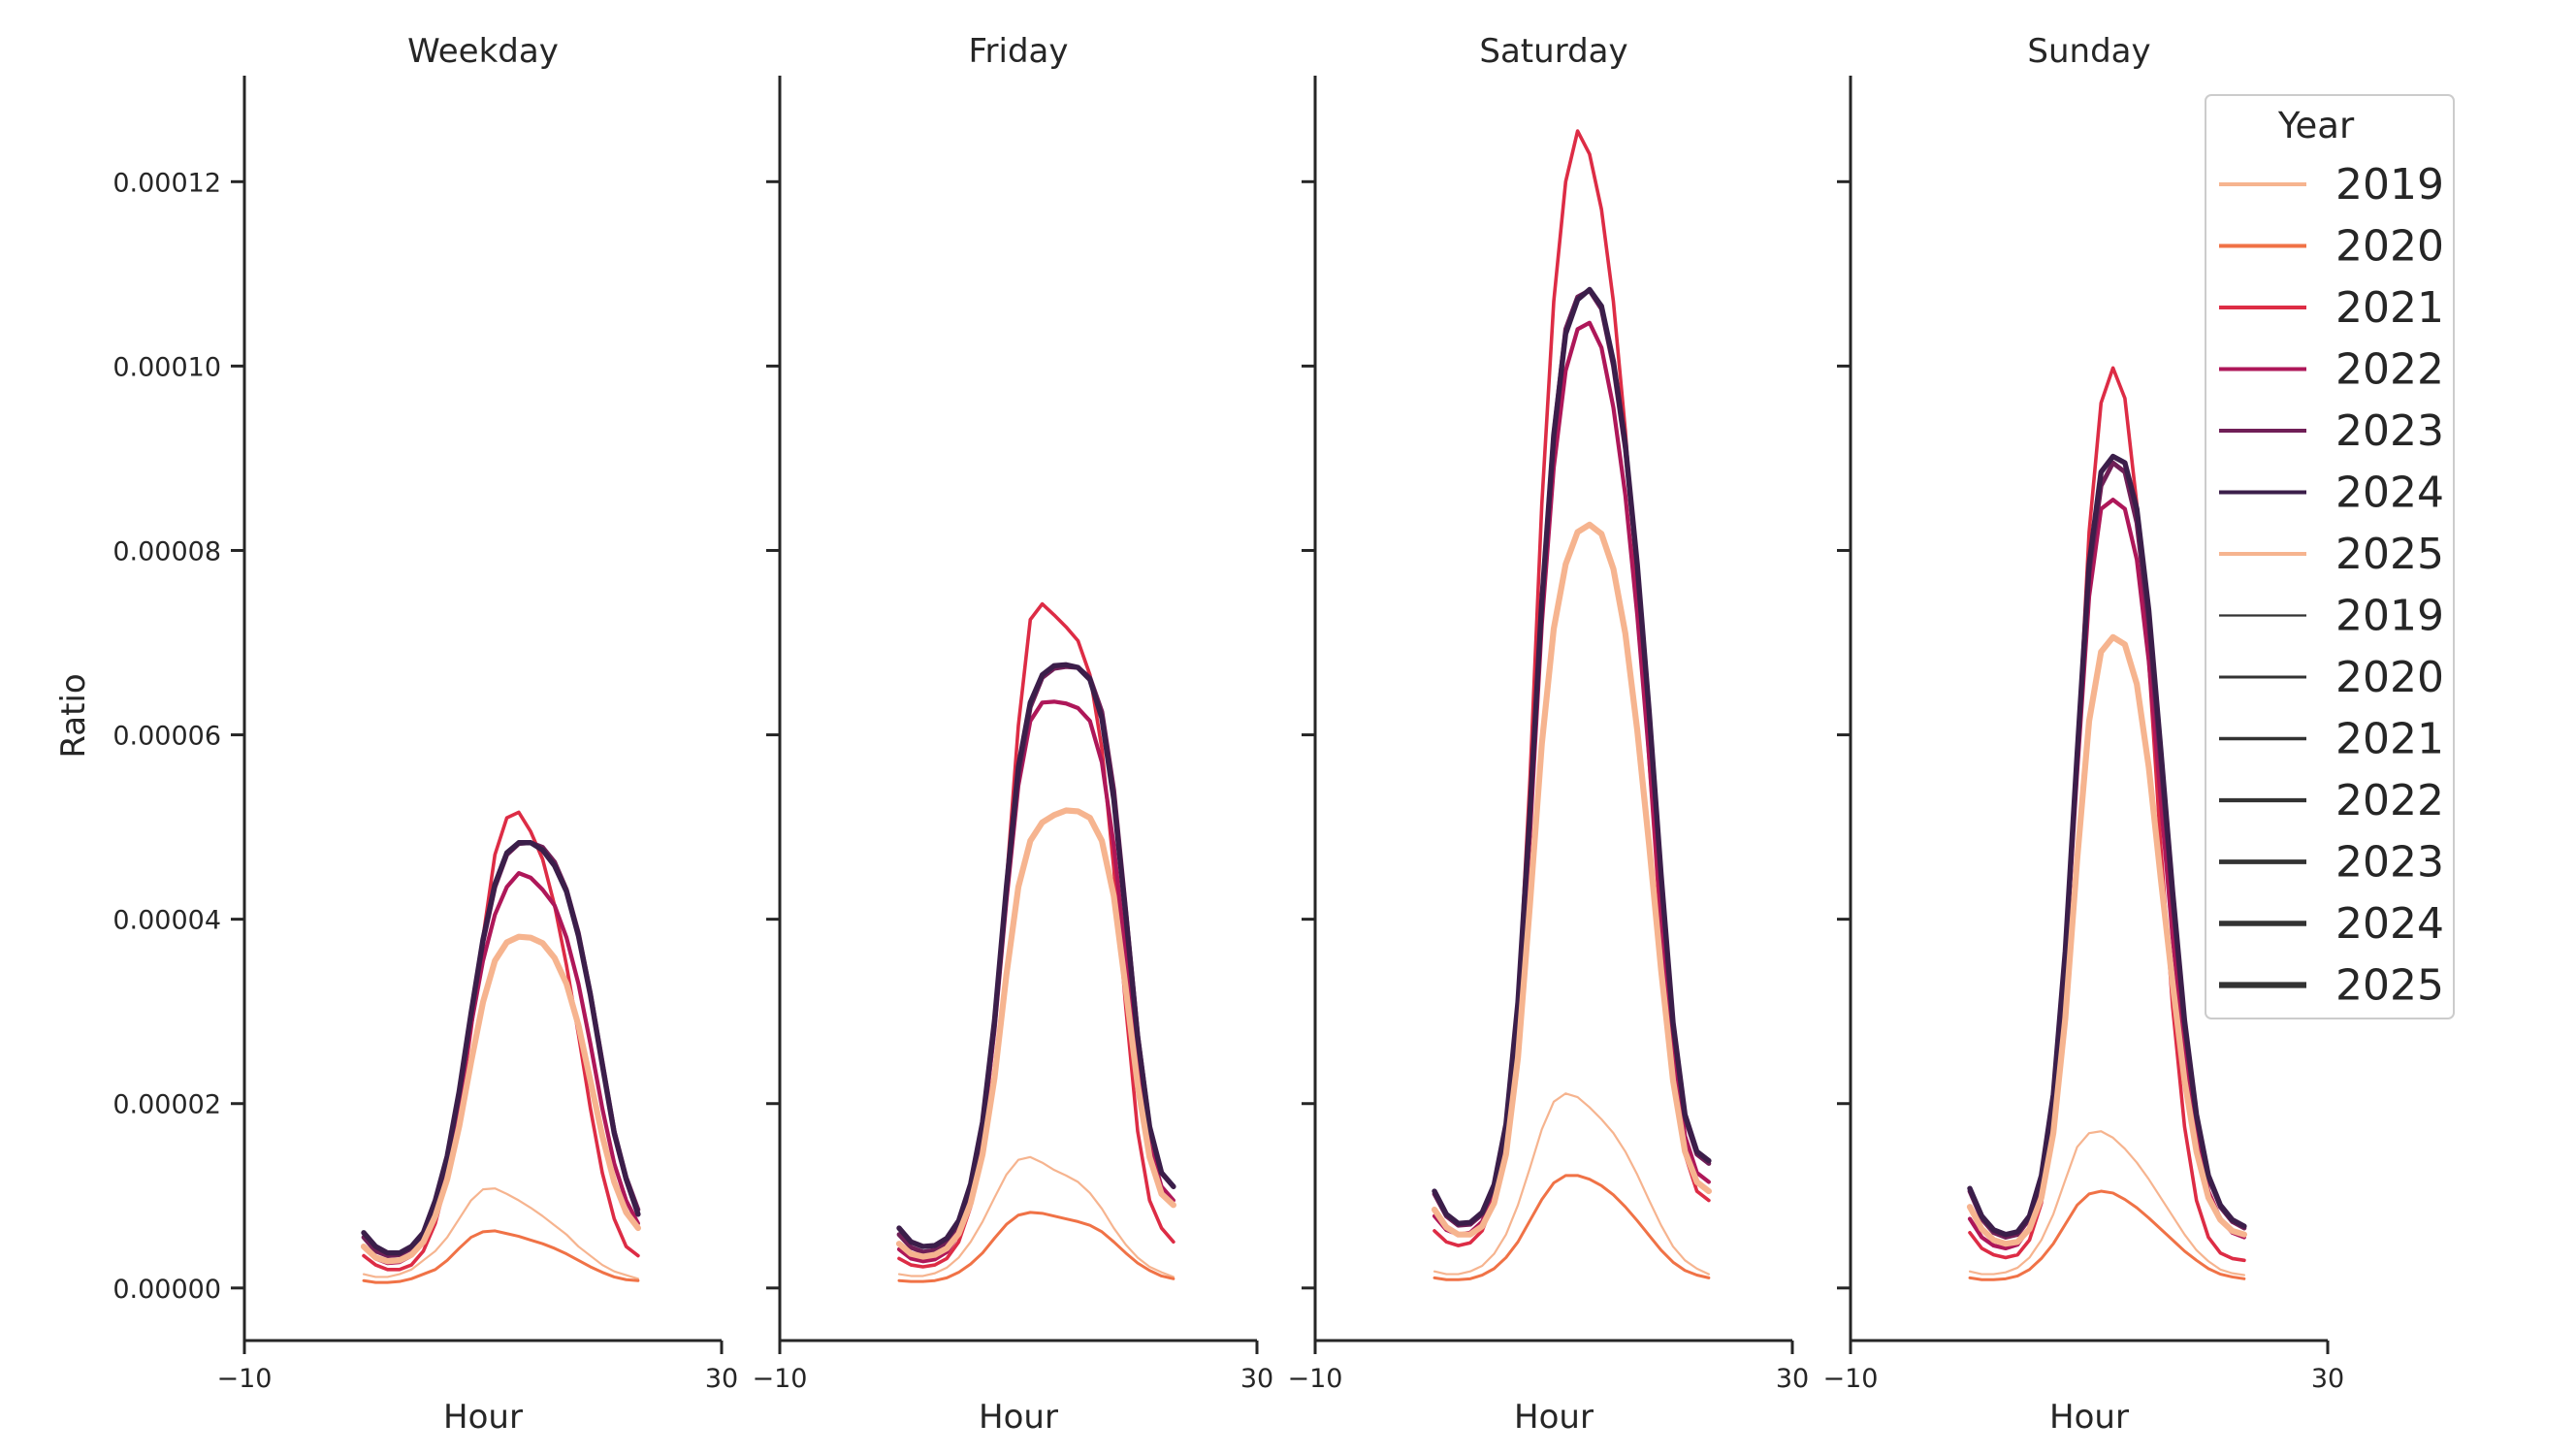 This screenshot has width=2576, height=1455. What do you see at coordinates (483, 51) in the screenshot?
I see `facet-title: Weekday` at bounding box center [483, 51].